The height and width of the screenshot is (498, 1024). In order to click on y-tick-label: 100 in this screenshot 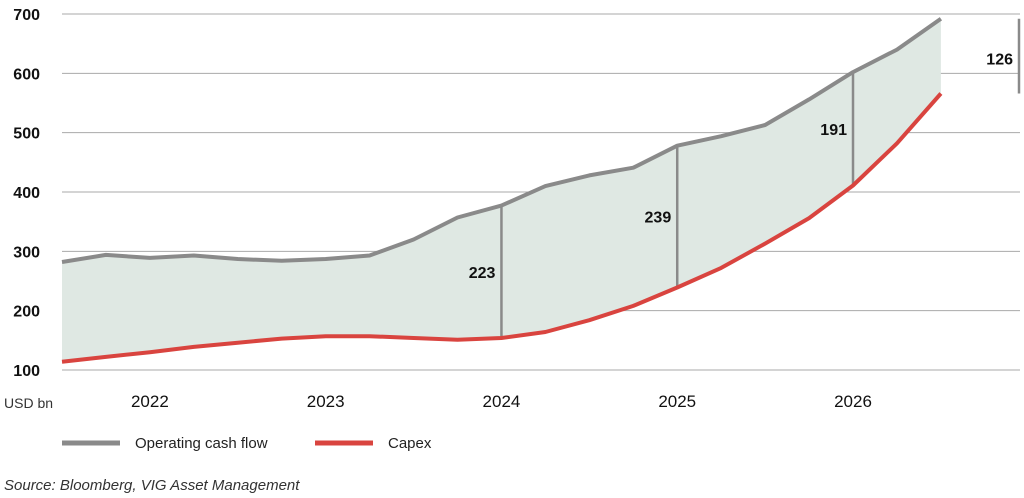, I will do `click(26, 371)`.